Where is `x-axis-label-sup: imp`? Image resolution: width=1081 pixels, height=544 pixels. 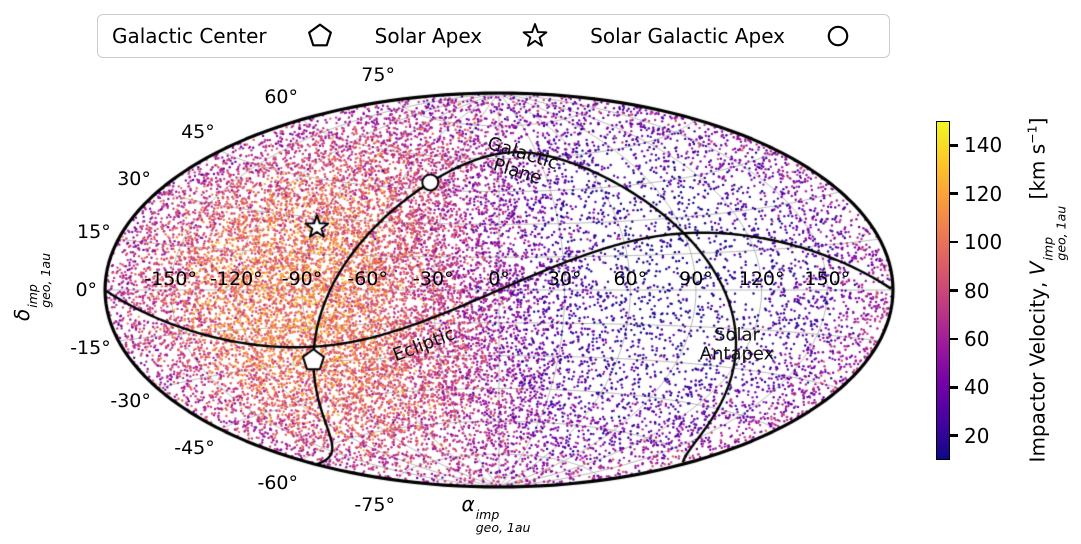 x-axis-label-sup: imp is located at coordinates (487, 514).